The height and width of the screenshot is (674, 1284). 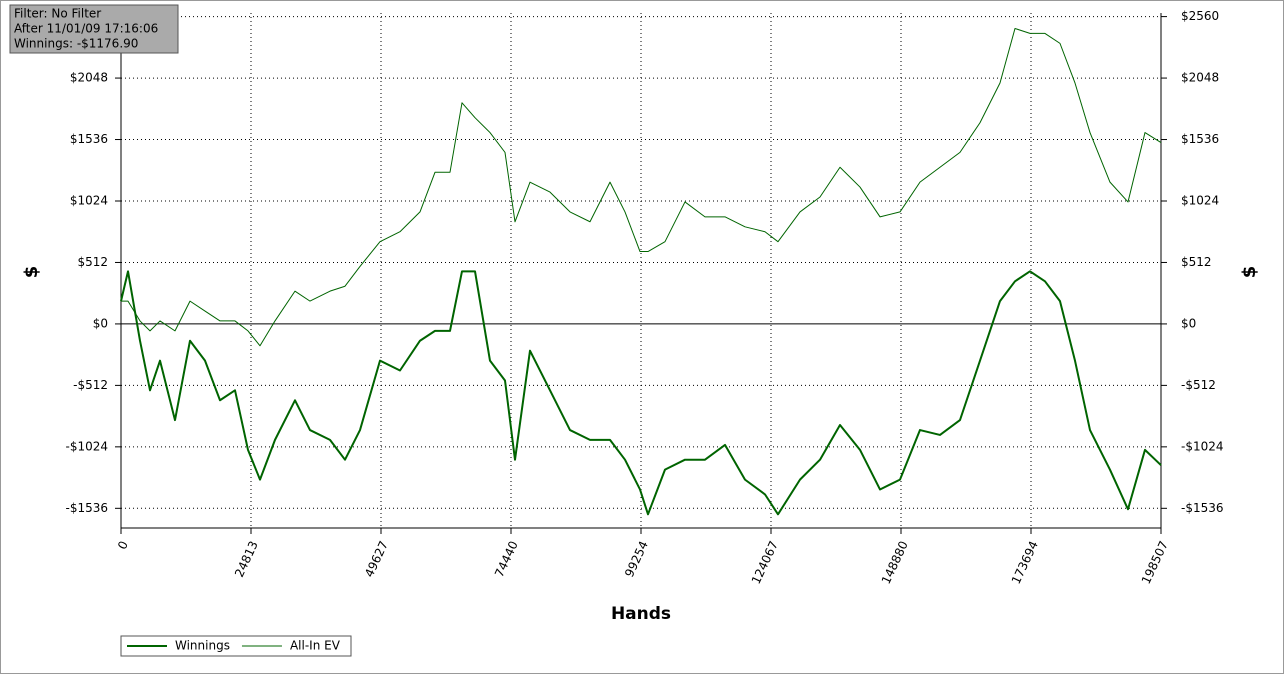 What do you see at coordinates (86, 29) in the screenshot?
I see `info-text: After 11/01/09 17:16:06` at bounding box center [86, 29].